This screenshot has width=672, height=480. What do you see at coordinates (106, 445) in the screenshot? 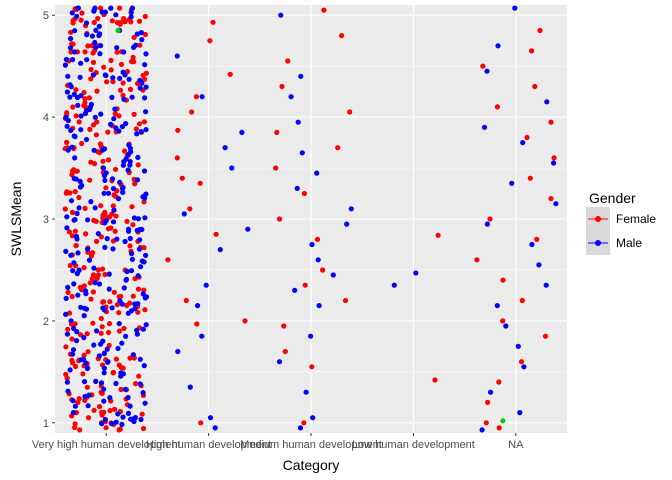
I see `x-tick-label: Very high human development` at bounding box center [106, 445].